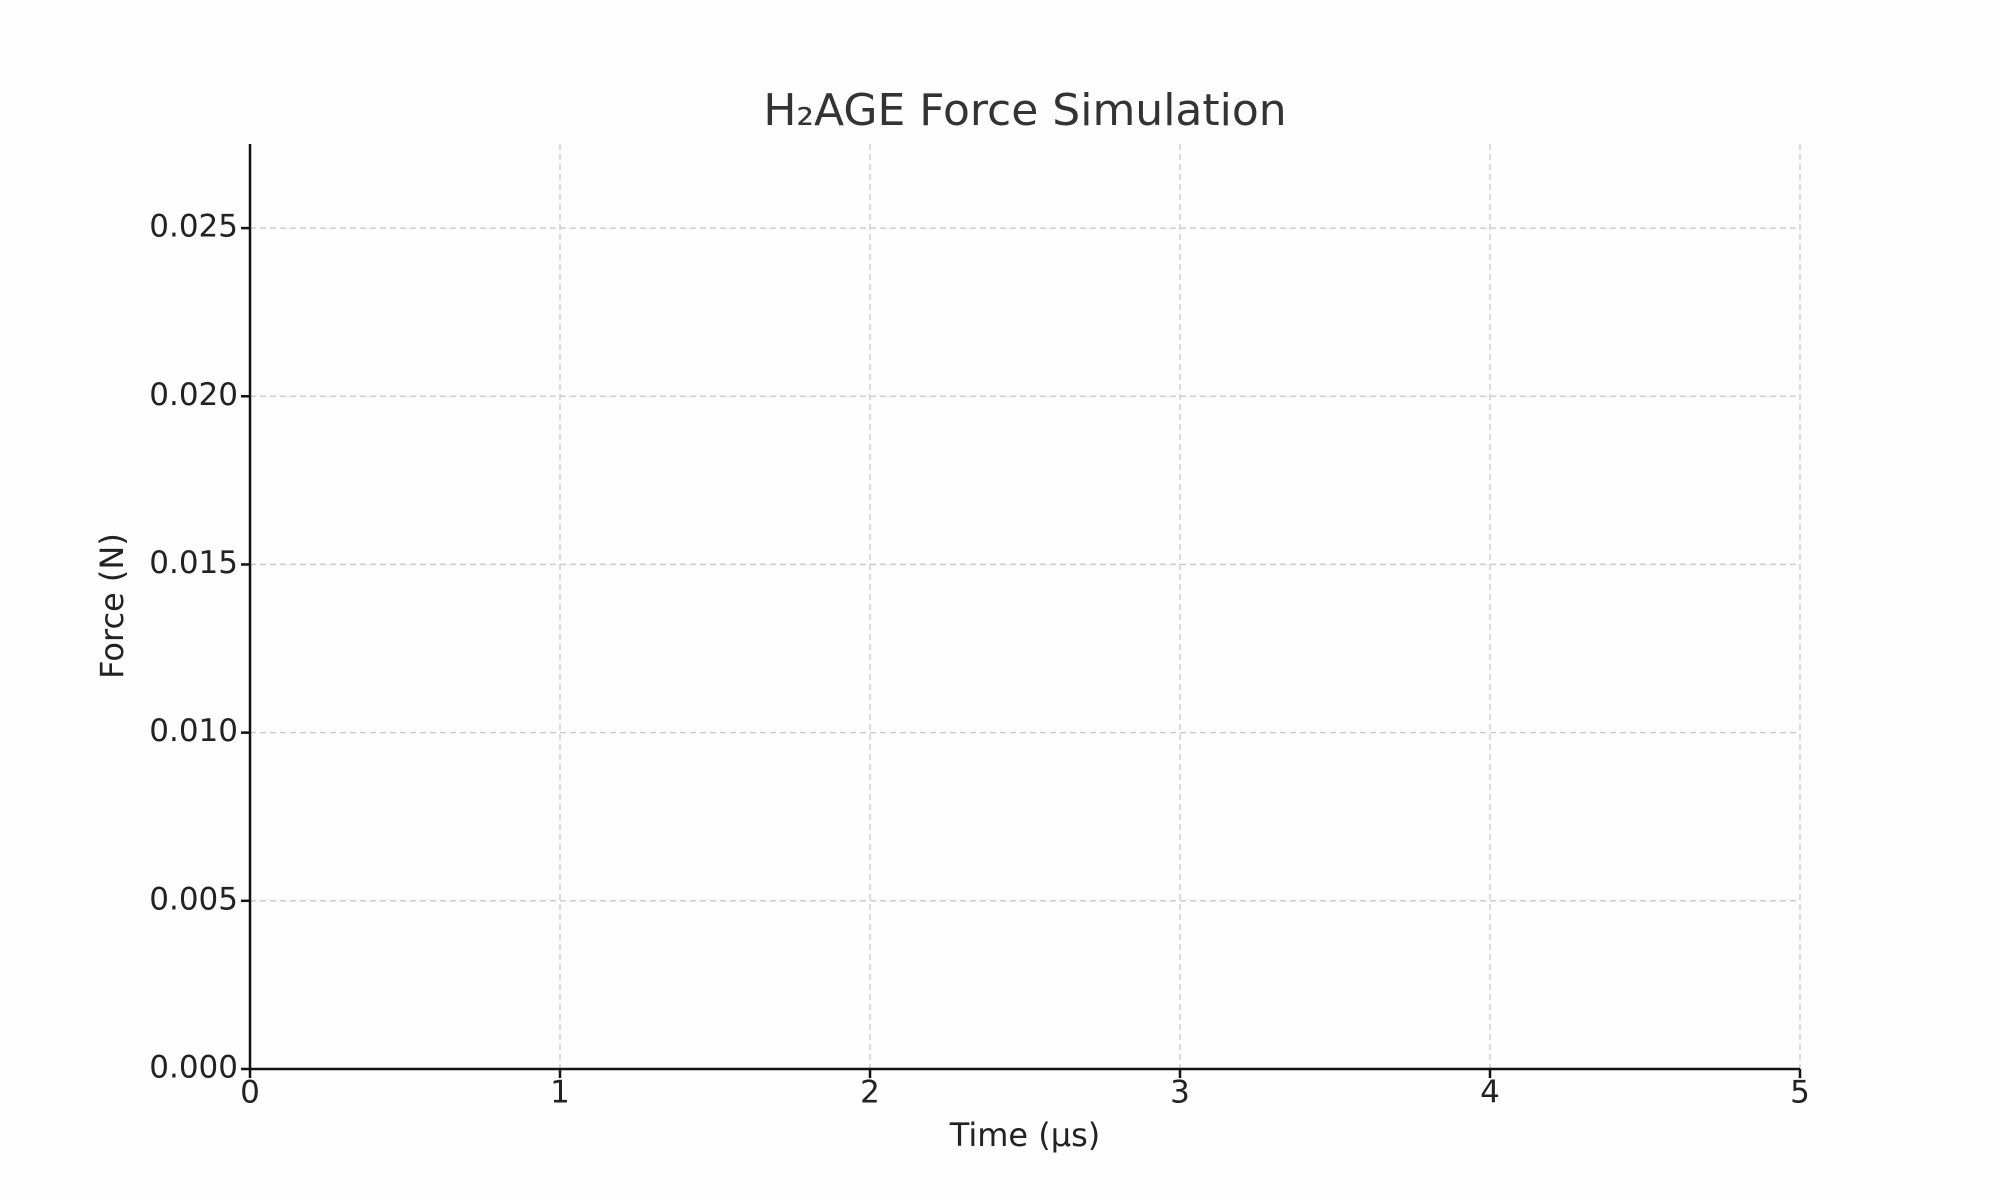 The width and height of the screenshot is (2000, 1200). Describe the element at coordinates (560, 1093) in the screenshot. I see `x-tick-label: 1` at that location.